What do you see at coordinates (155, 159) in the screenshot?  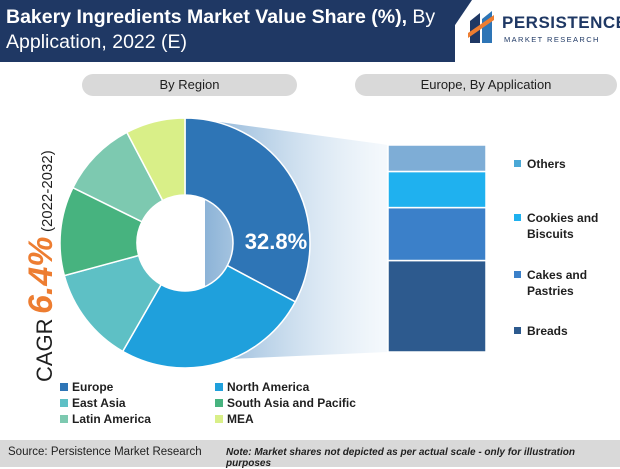 I see `donut-slice-mea` at bounding box center [155, 159].